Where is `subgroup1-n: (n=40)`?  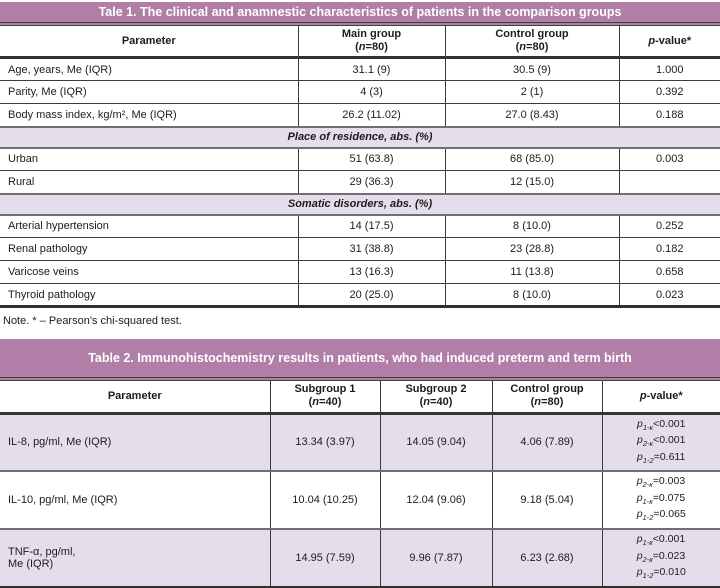 subgroup1-n: (n=40) is located at coordinates (325, 402).